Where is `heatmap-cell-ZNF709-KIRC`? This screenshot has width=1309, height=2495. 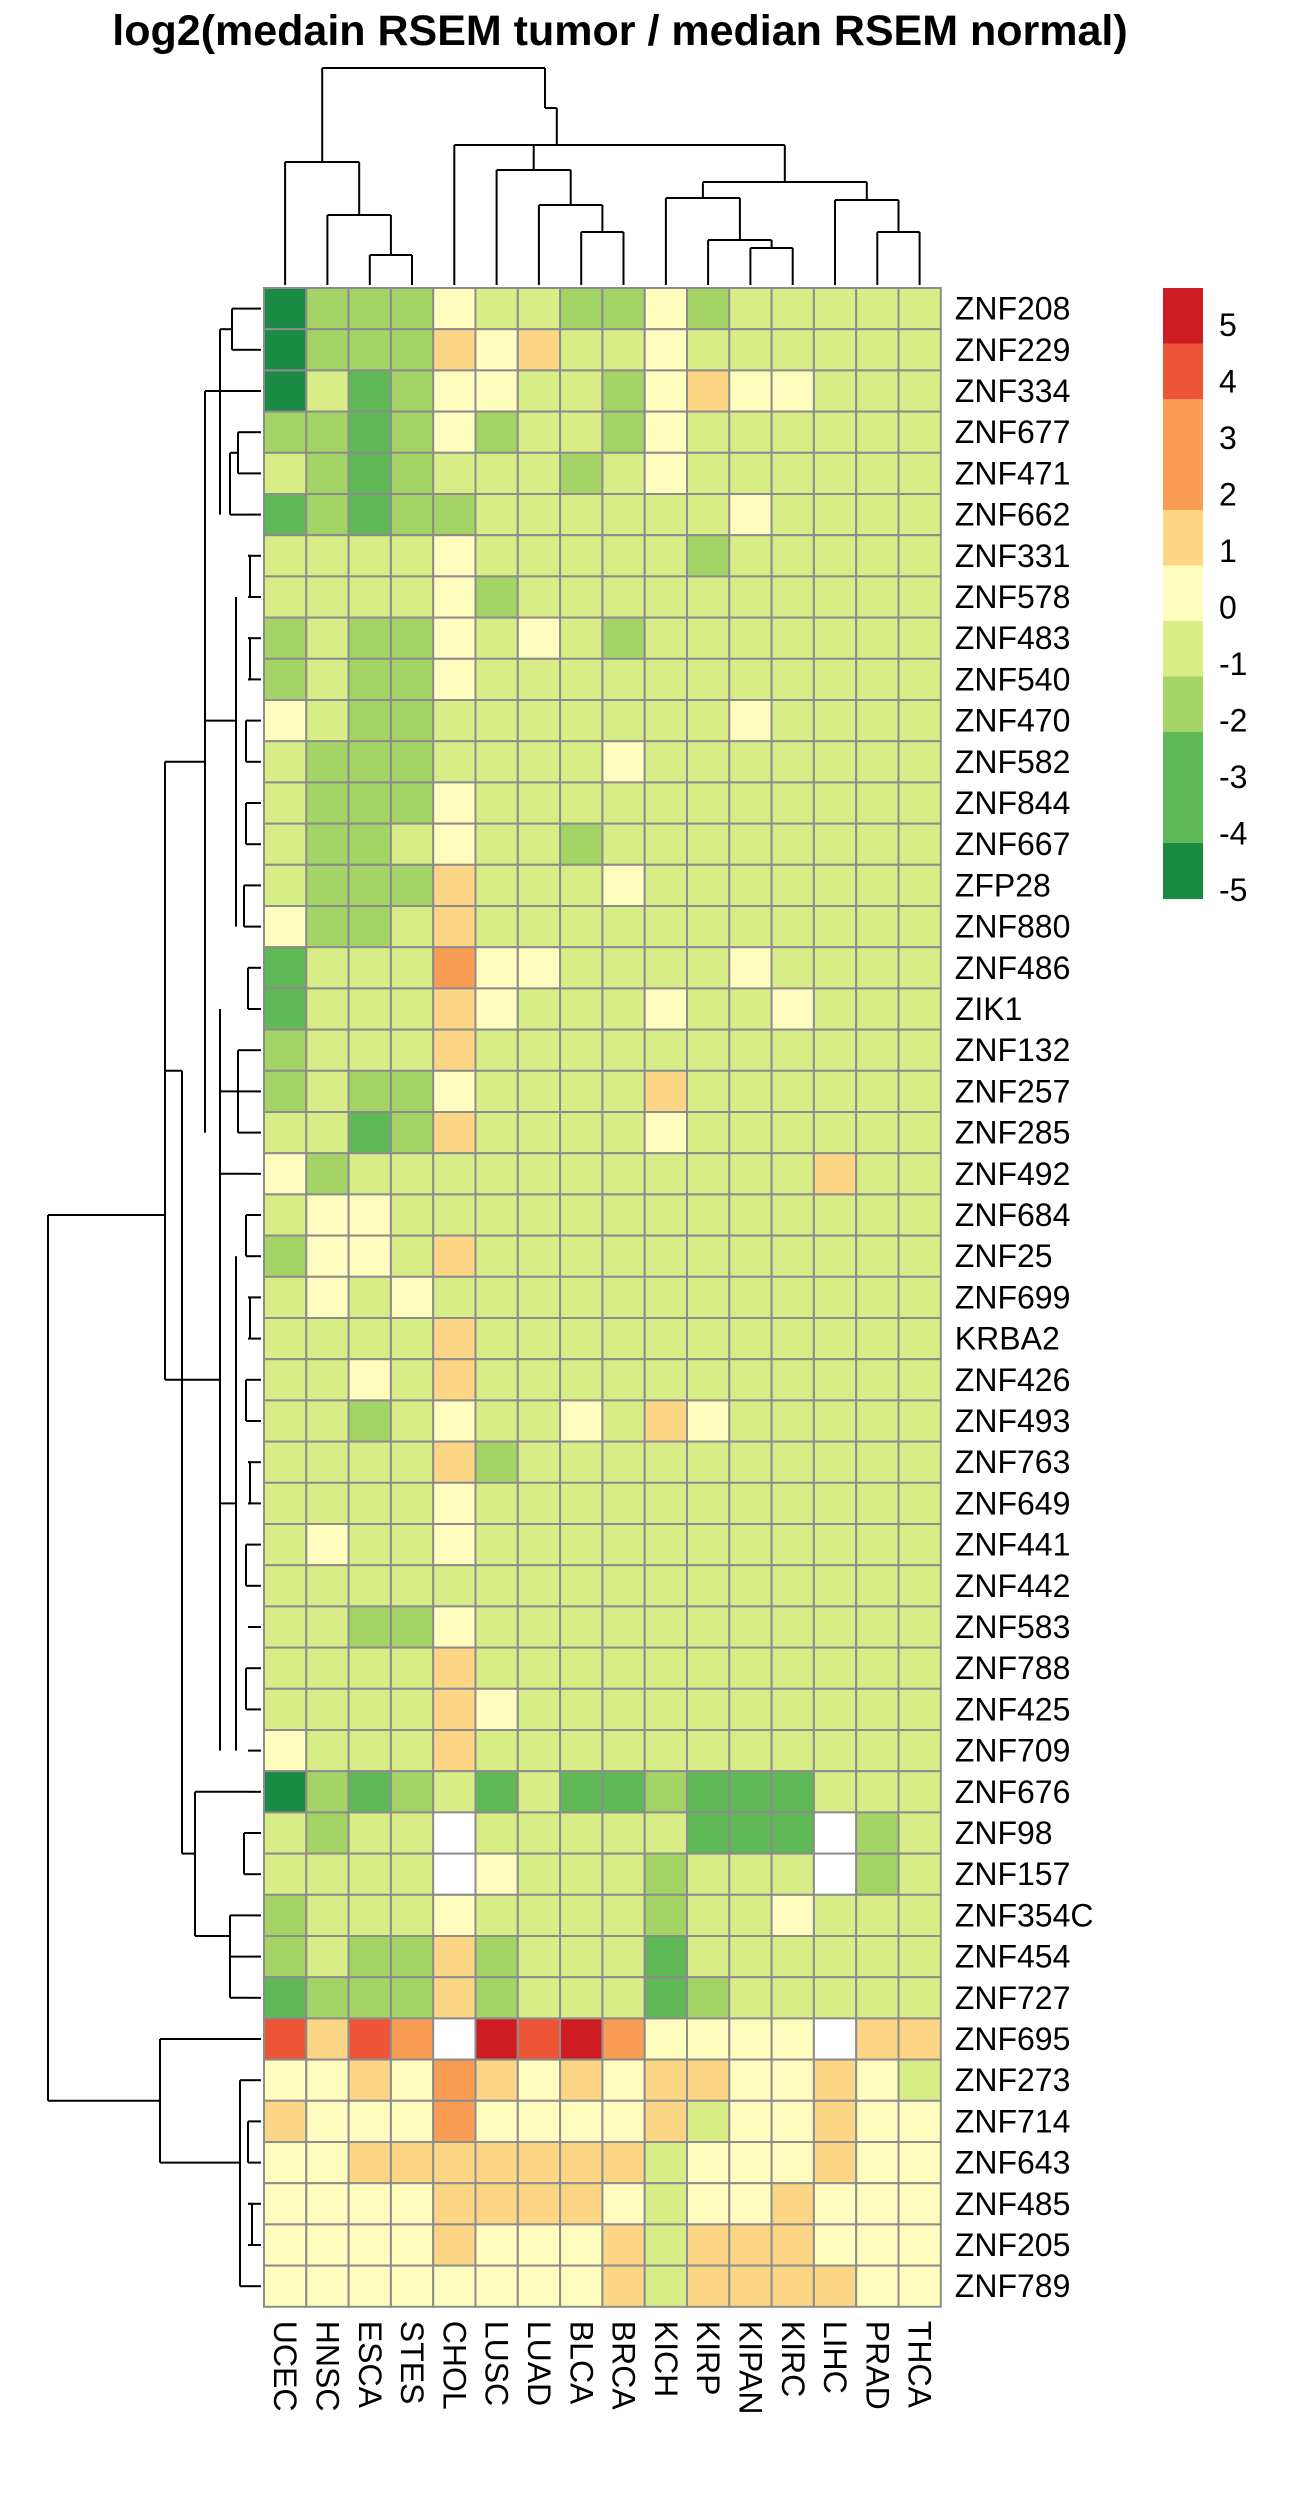 heatmap-cell-ZNF709-KIRC is located at coordinates (792, 1751).